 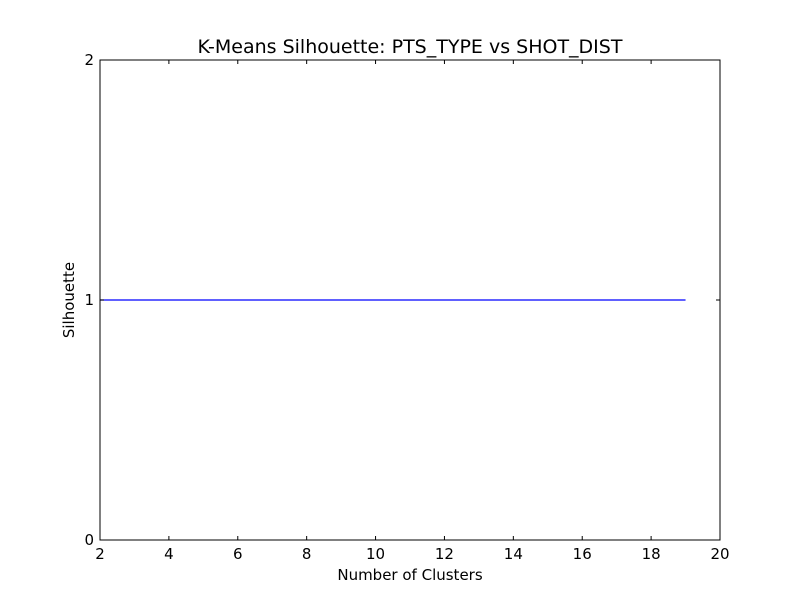 I want to click on x-tick-label: 4, so click(x=169, y=554).